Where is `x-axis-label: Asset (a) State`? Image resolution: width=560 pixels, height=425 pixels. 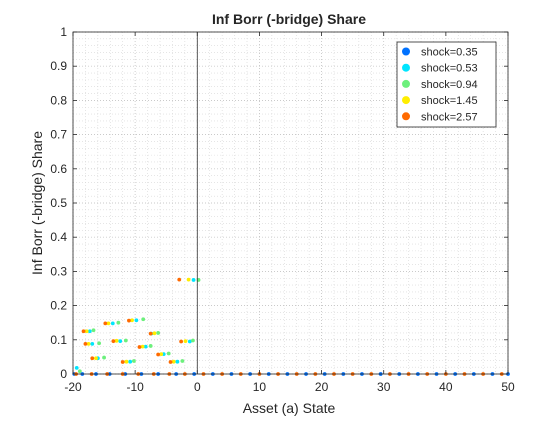 x-axis-label: Asset (a) State is located at coordinates (289, 408).